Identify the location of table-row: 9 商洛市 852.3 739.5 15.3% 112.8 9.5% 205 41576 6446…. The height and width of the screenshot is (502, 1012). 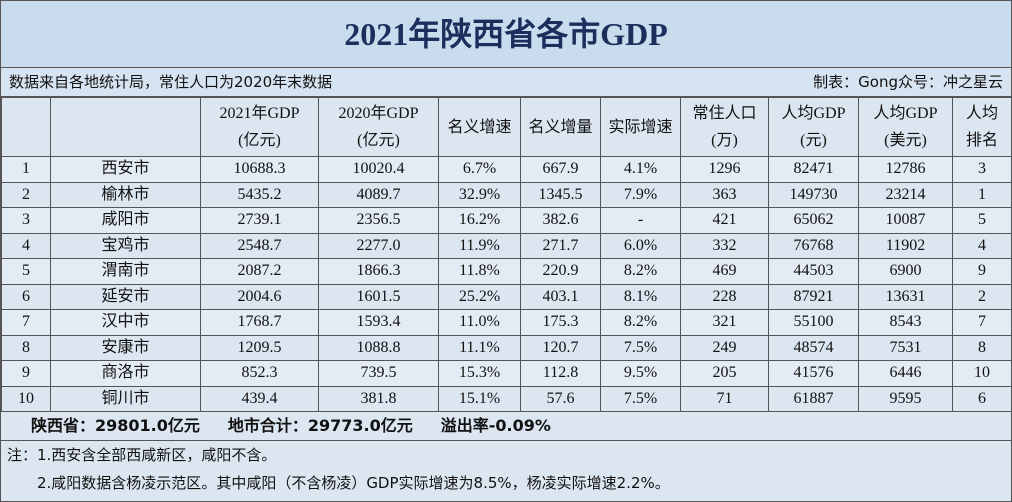
(506, 373).